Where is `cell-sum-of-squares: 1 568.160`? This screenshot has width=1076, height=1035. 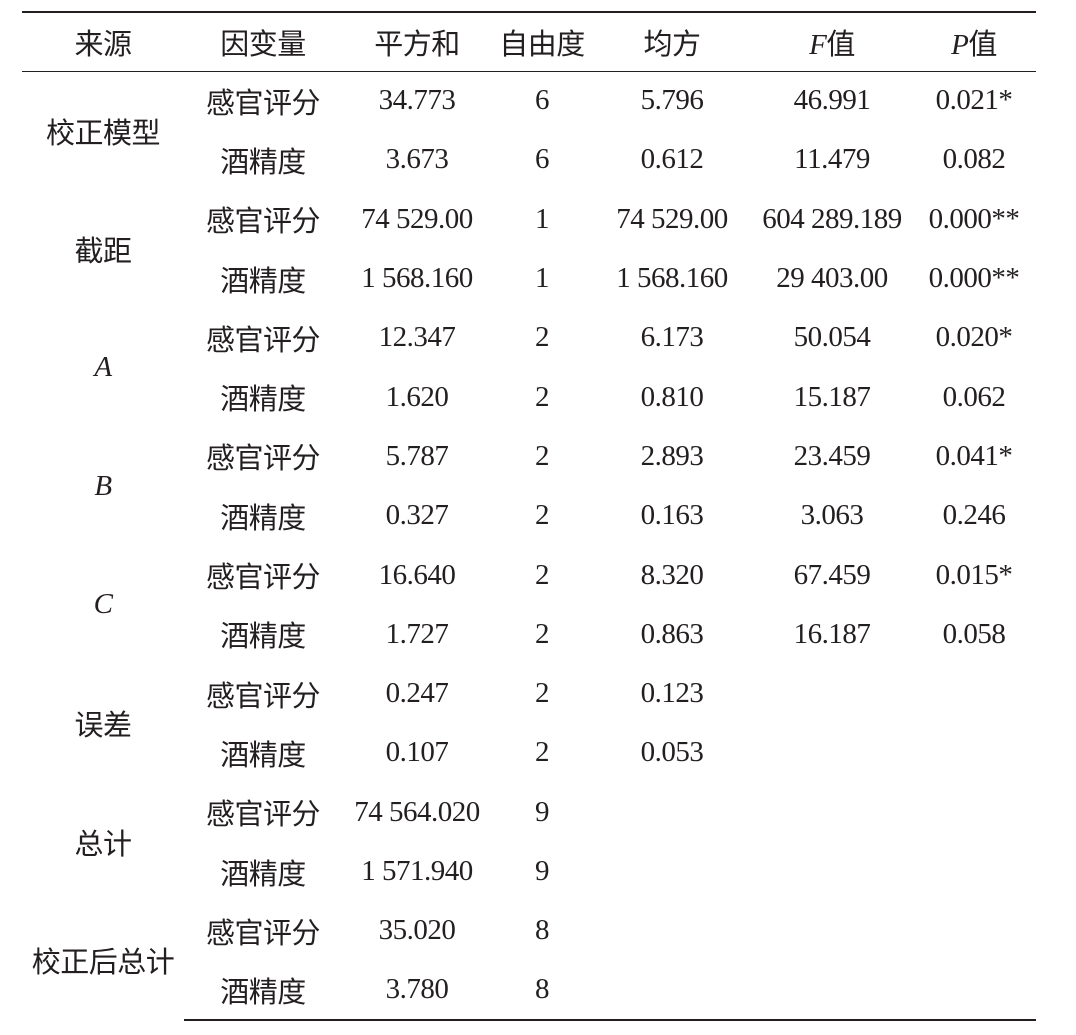 cell-sum-of-squares: 1 568.160 is located at coordinates (417, 278).